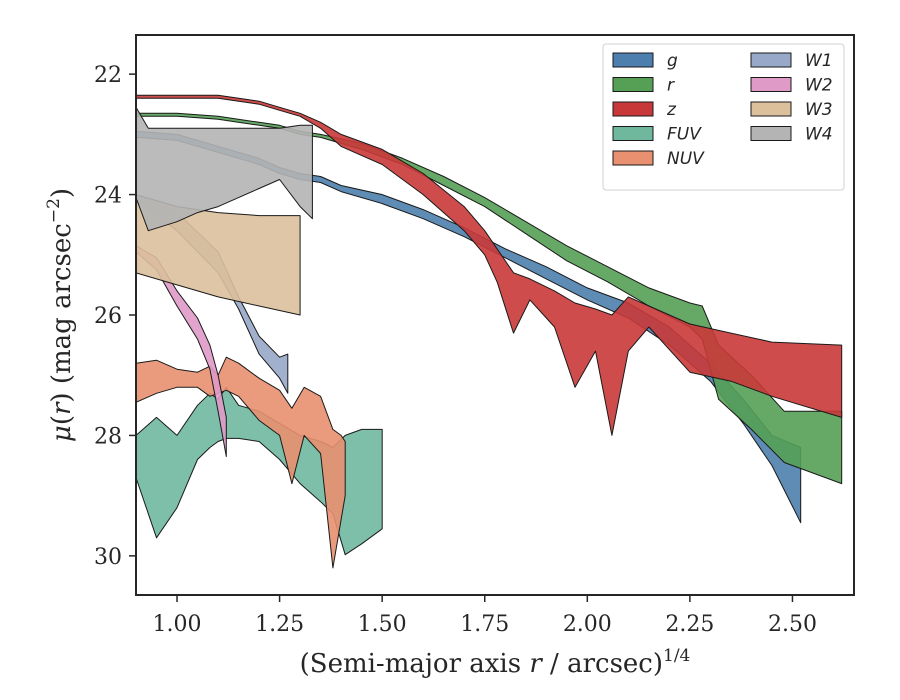 This screenshot has height=700, width=900. What do you see at coordinates (723, 117) in the screenshot?
I see `legend: grz FUV NUV W1 W2 W3 W4` at bounding box center [723, 117].